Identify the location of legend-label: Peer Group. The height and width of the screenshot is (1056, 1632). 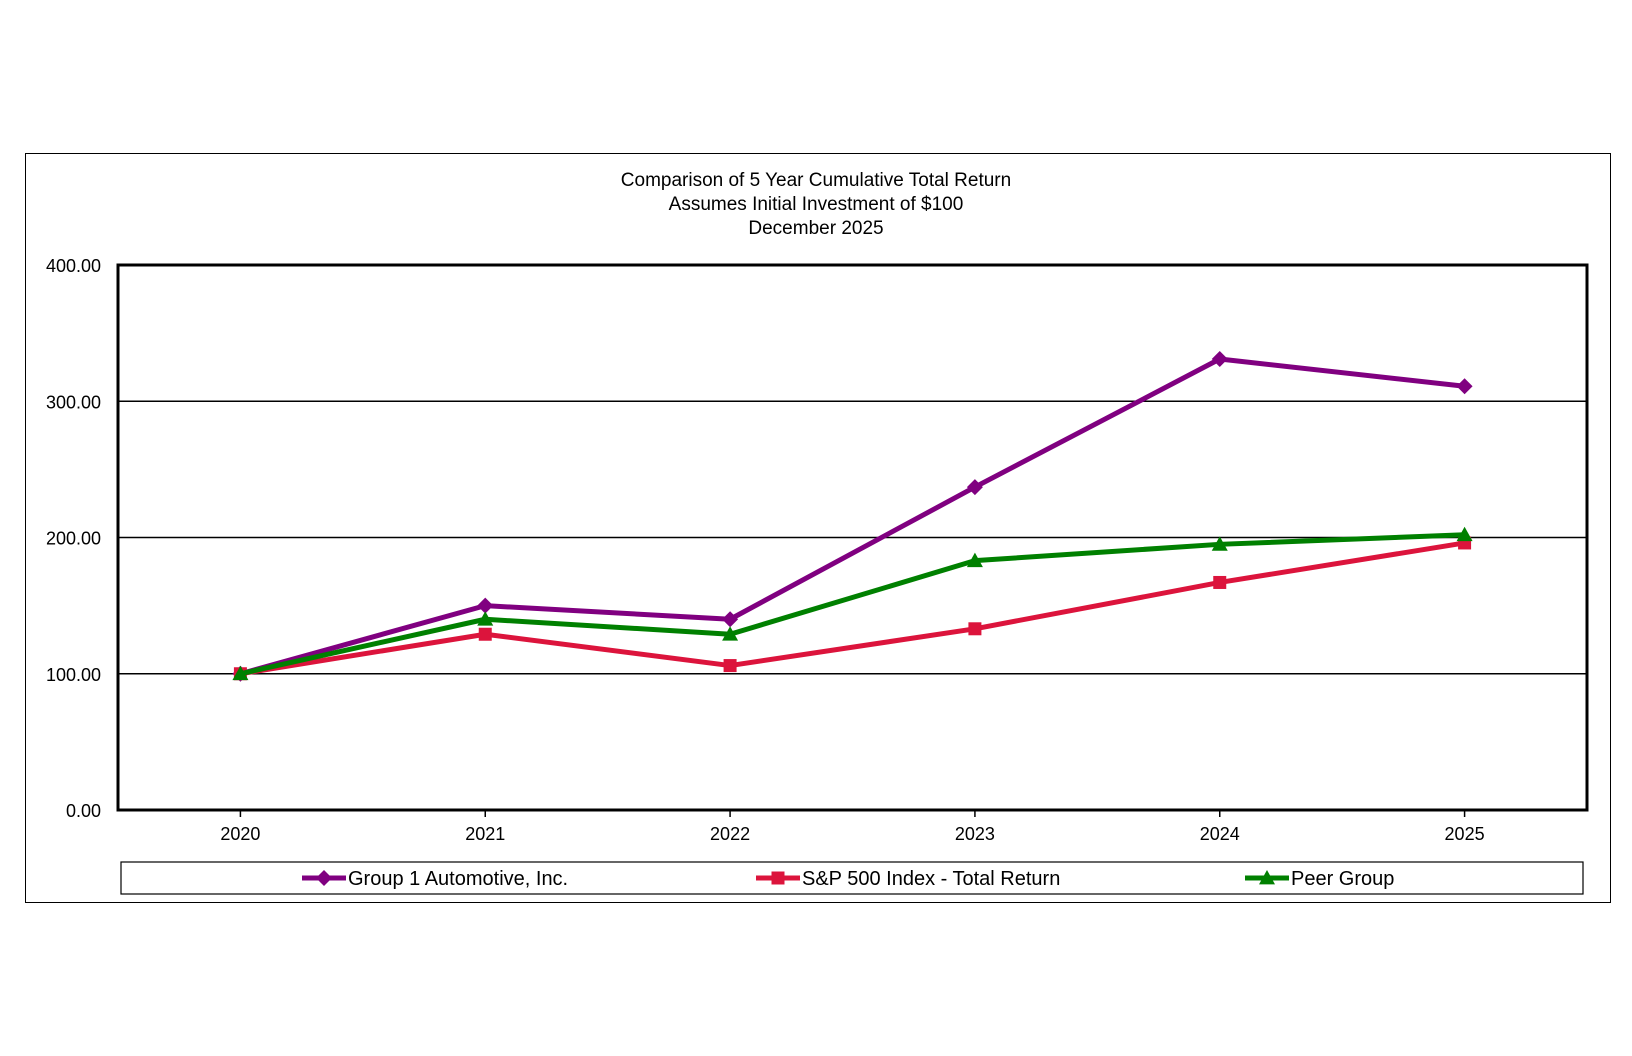
(1342, 879).